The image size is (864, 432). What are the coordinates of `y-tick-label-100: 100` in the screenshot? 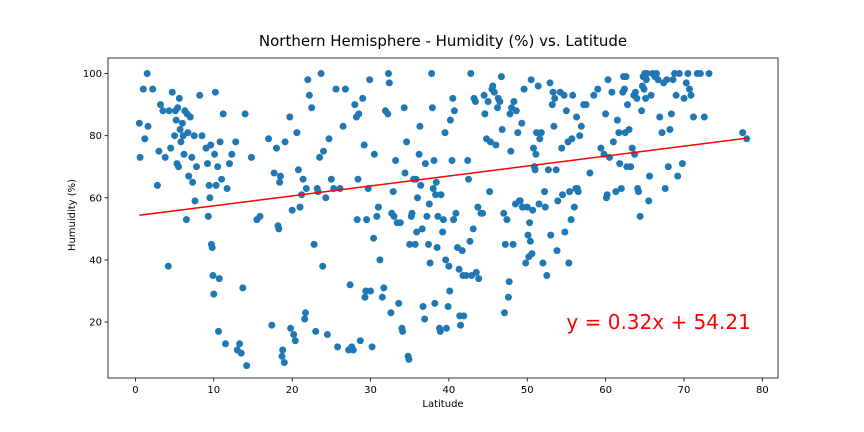 It's located at (92, 74).